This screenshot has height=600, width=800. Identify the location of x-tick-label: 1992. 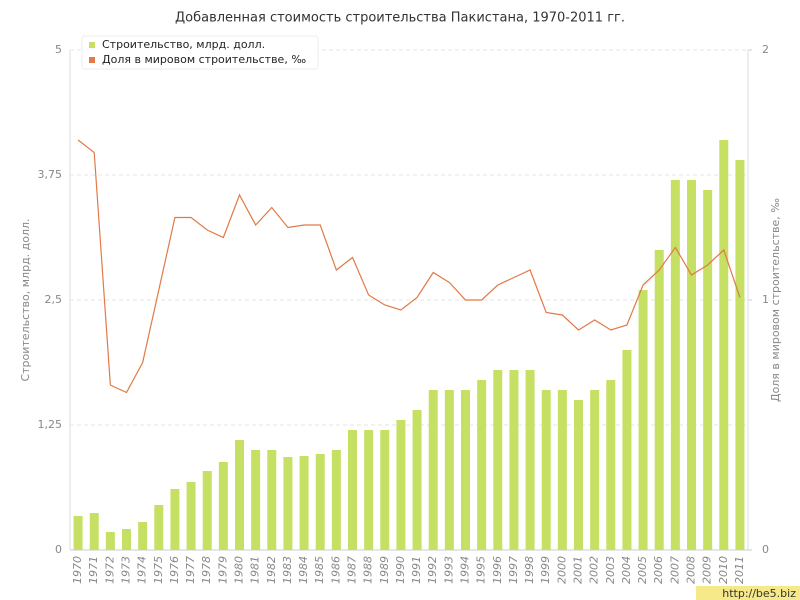
(432, 570).